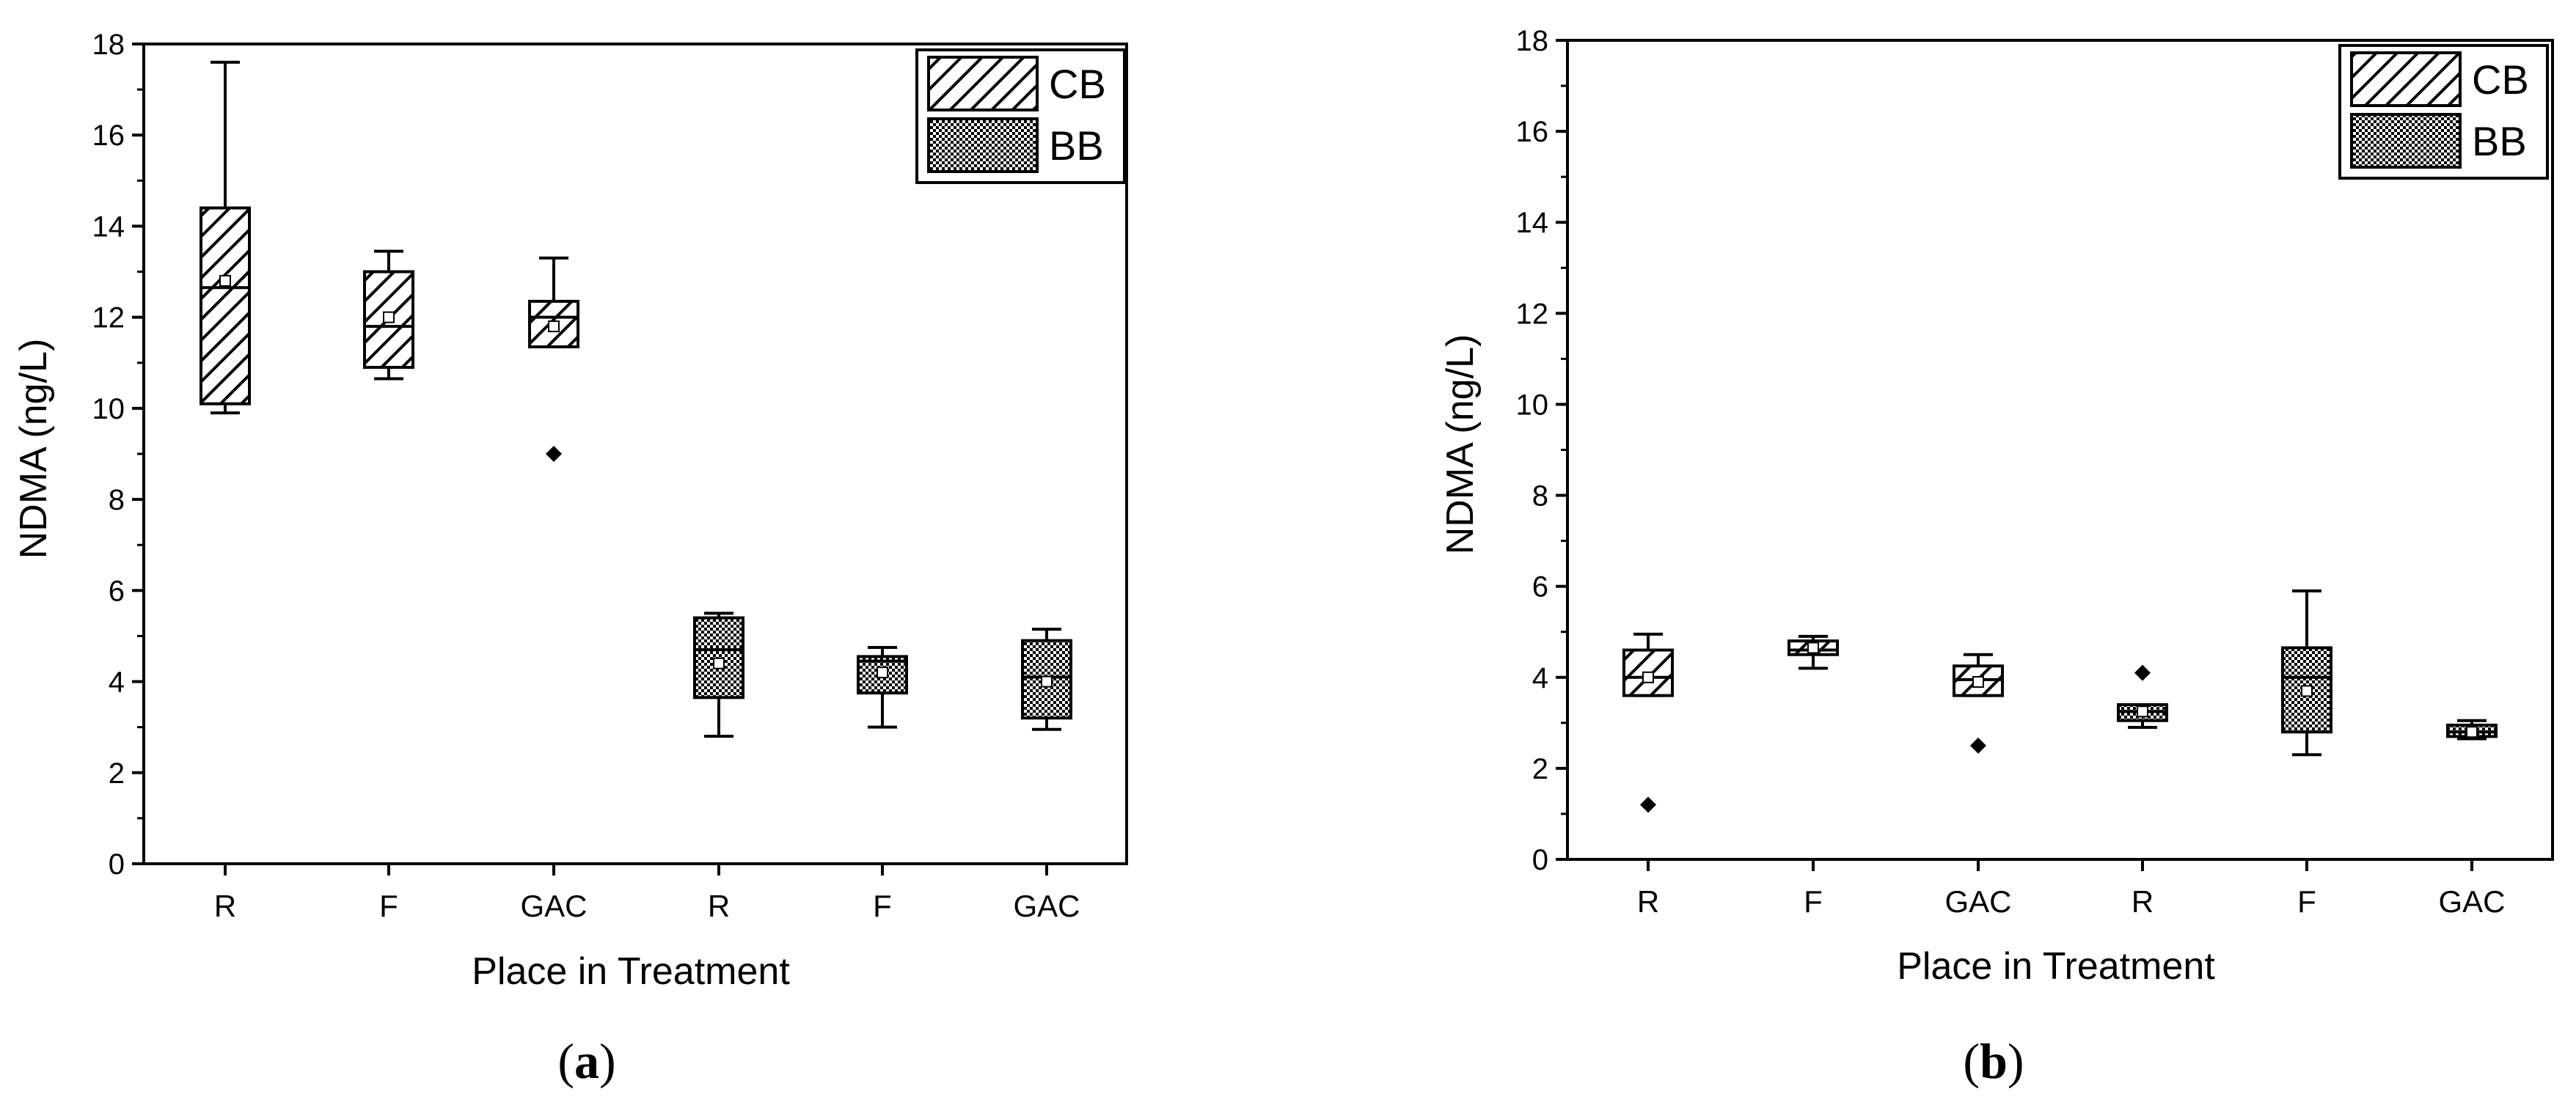 The width and height of the screenshot is (2576, 1116). What do you see at coordinates (225, 305) in the screenshot?
I see `box-cb` at bounding box center [225, 305].